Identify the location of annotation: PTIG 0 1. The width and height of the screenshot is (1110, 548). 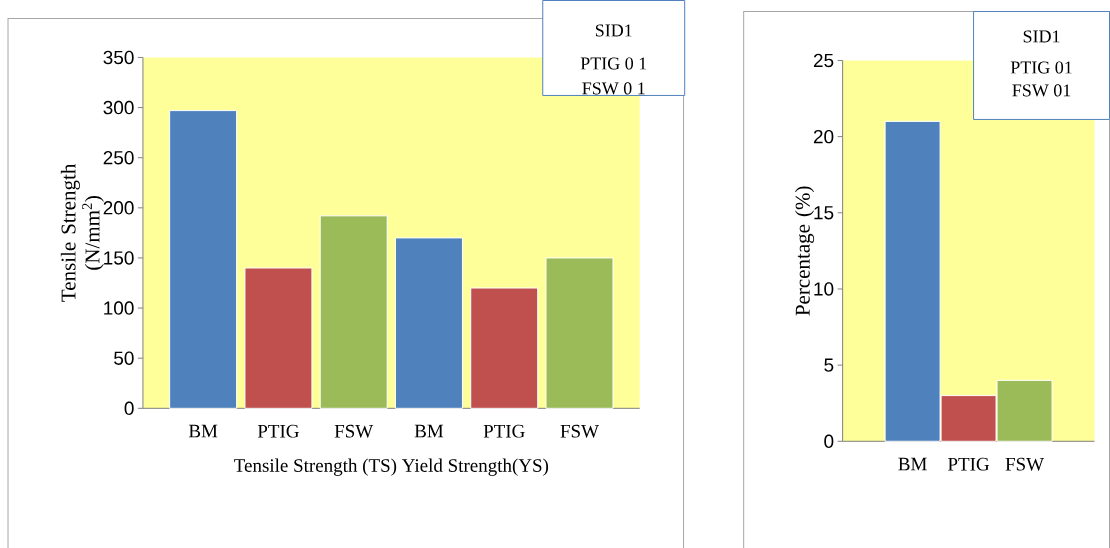
(613, 63).